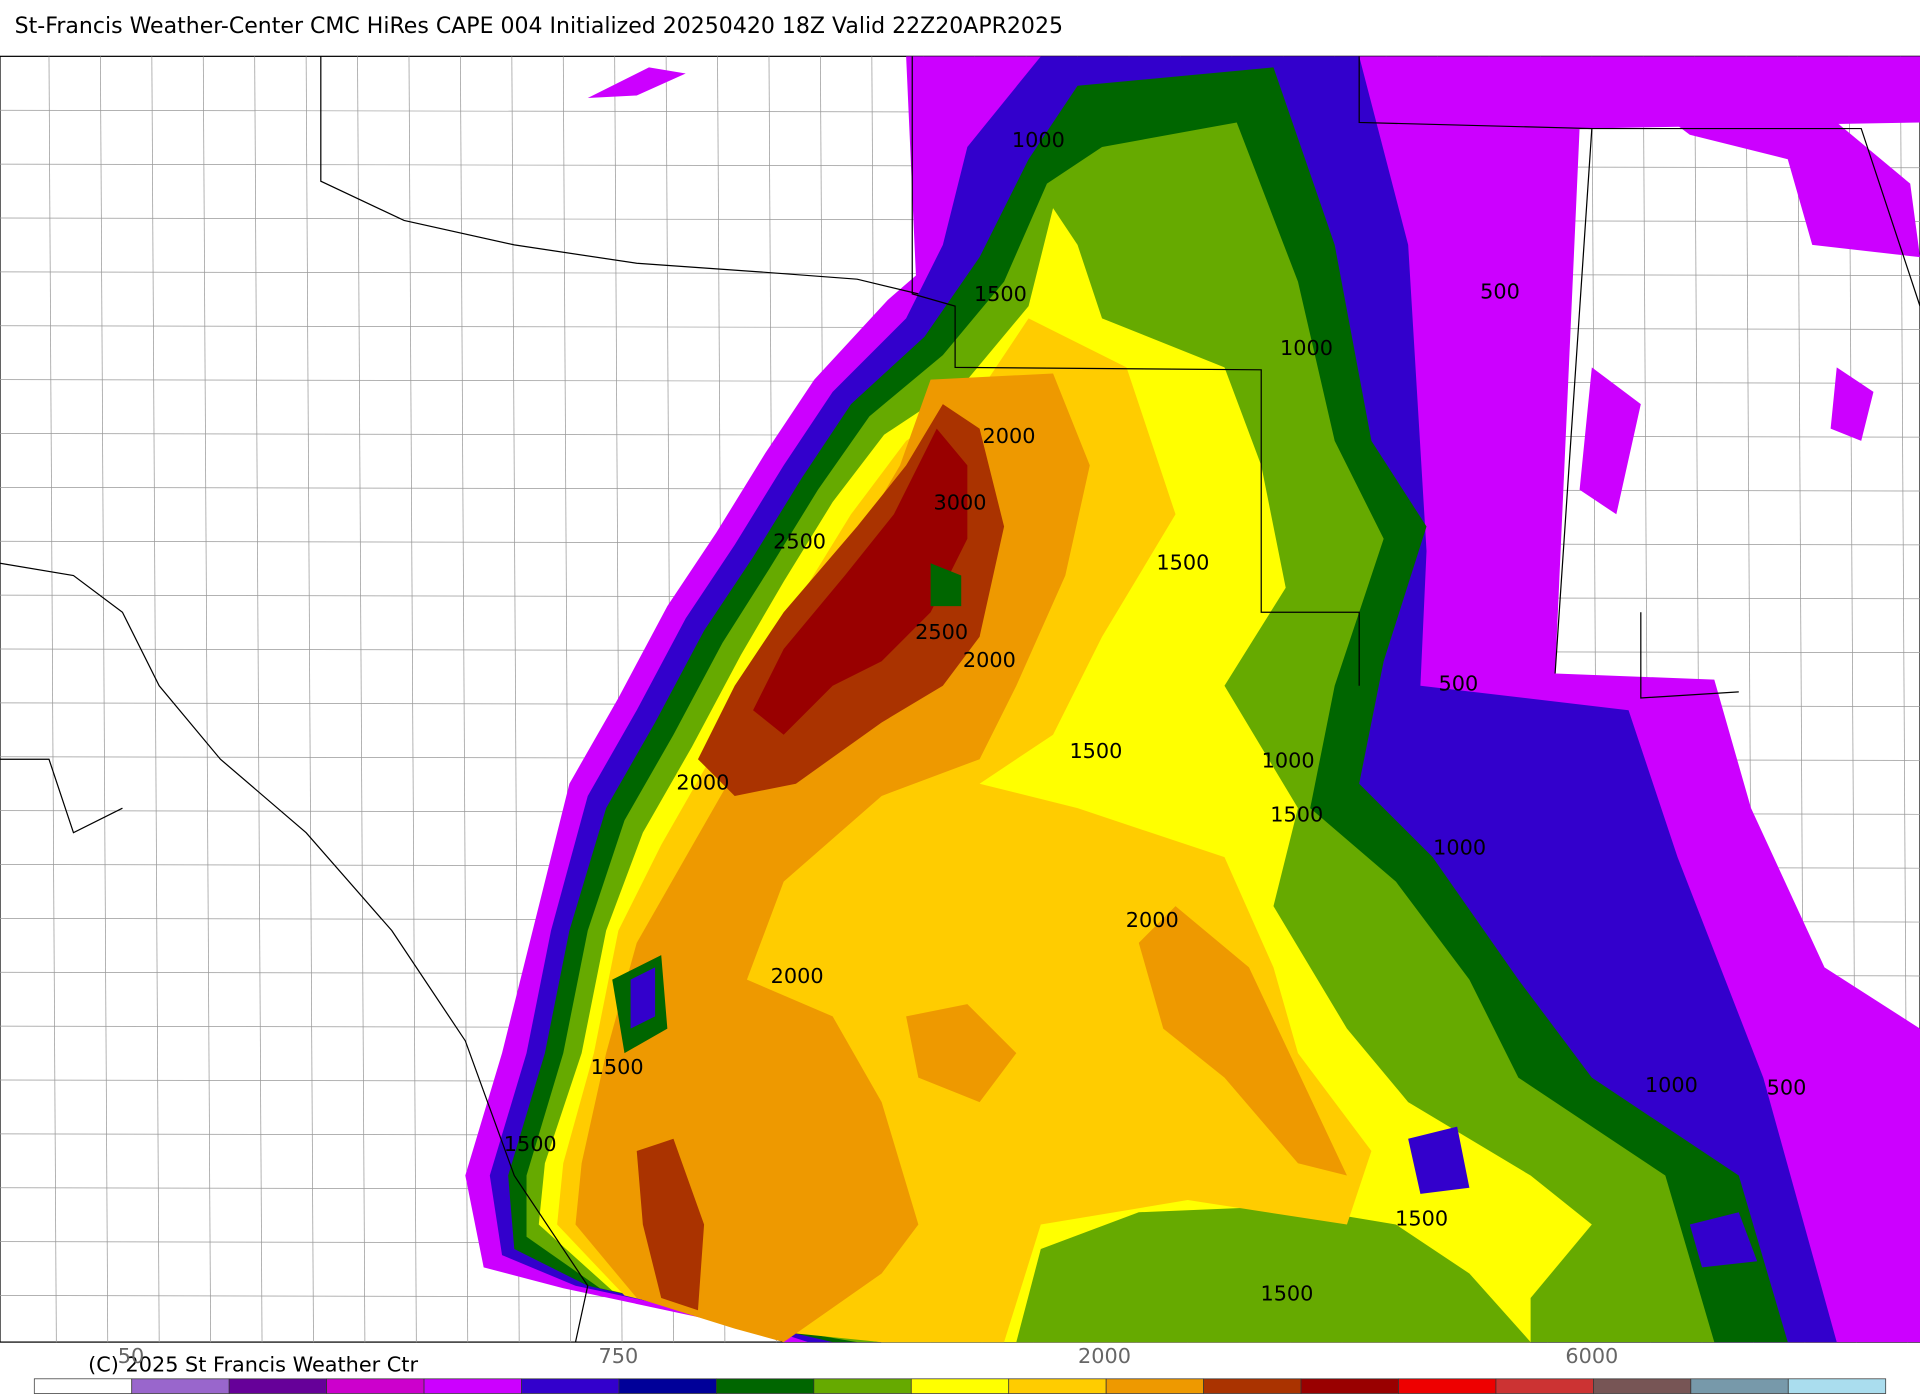 The width and height of the screenshot is (1920, 1400). What do you see at coordinates (131, 1356) in the screenshot?
I see `colorbar-label: 50` at bounding box center [131, 1356].